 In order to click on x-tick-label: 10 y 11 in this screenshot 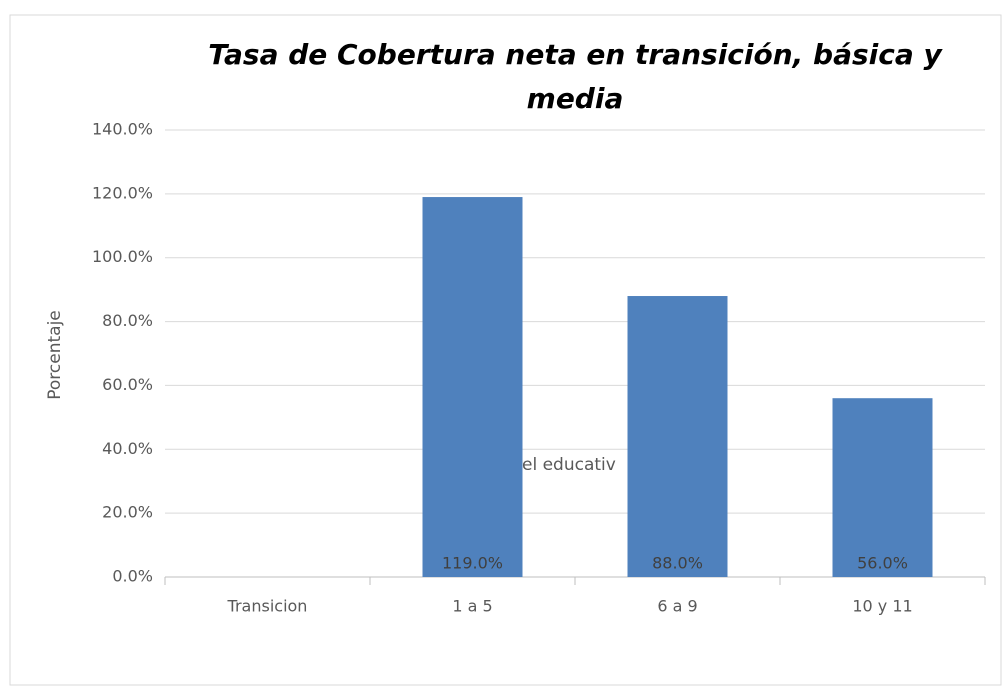, I will do `click(882, 606)`.